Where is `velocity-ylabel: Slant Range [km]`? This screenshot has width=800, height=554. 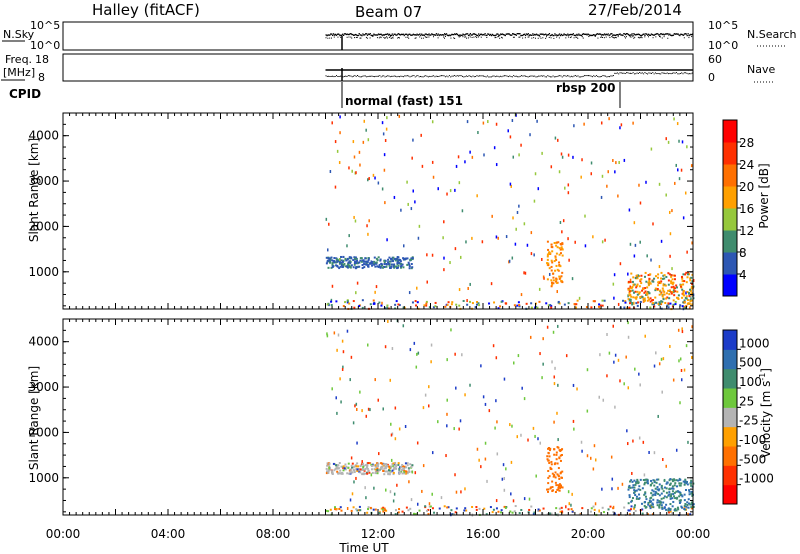
velocity-ylabel: Slant Range [km] is located at coordinates (34, 418).